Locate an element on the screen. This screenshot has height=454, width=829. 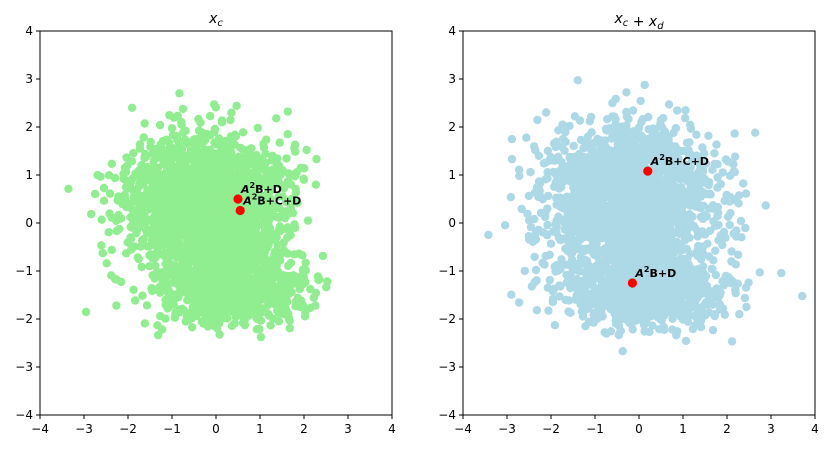
x-tick-label: 2 is located at coordinates (304, 429).